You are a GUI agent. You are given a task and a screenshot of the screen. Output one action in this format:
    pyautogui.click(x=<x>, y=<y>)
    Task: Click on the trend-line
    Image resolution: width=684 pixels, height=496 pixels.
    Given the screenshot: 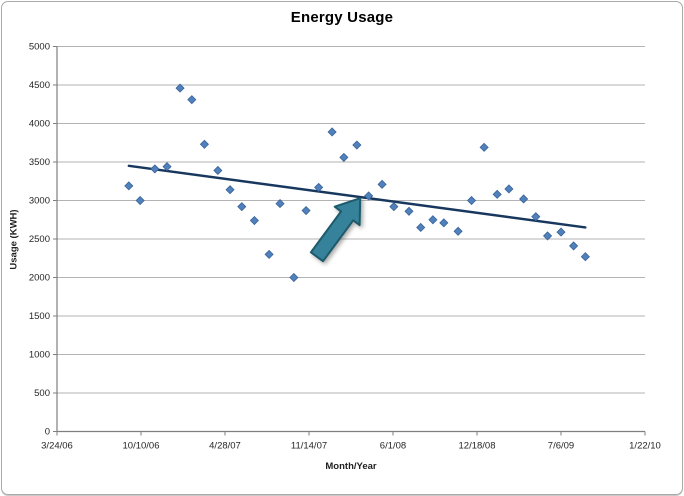 What is the action you would take?
    pyautogui.click(x=357, y=196)
    